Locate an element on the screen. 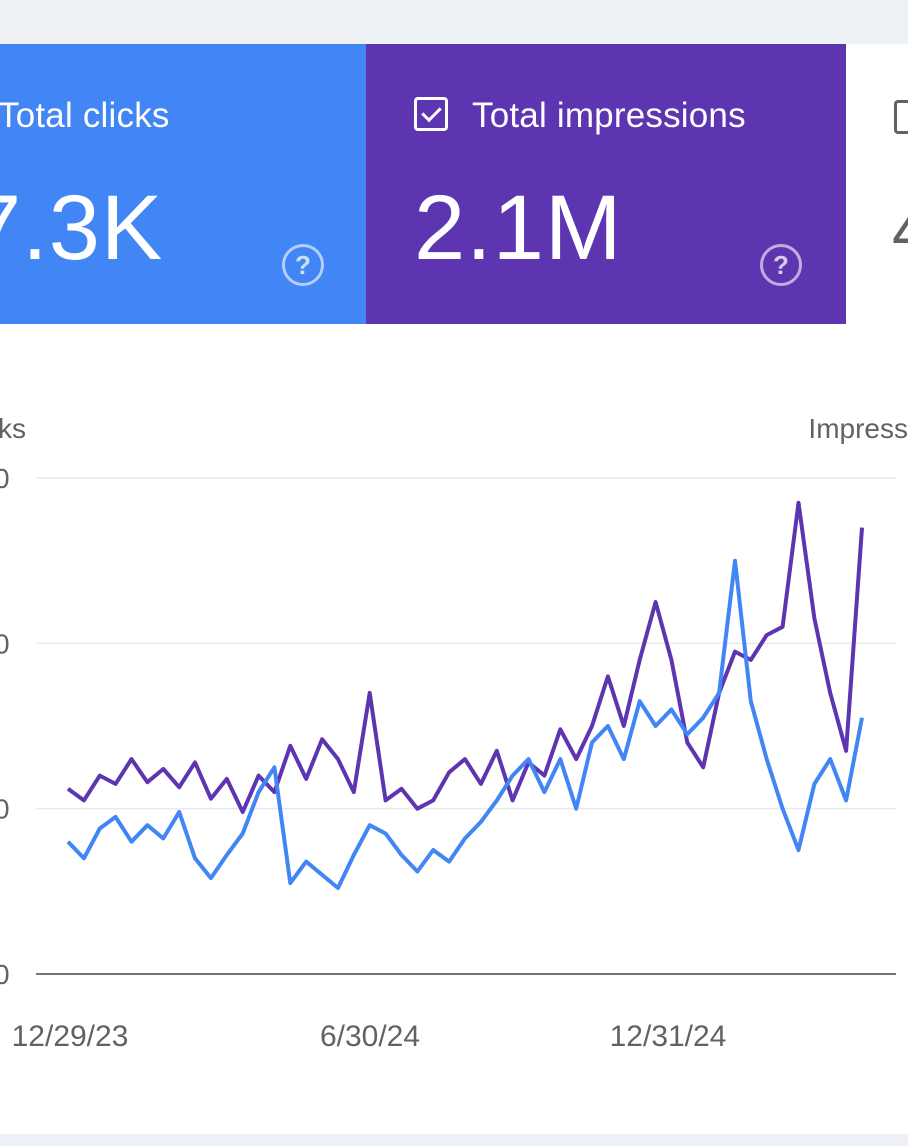 Image resolution: width=908 pixels, height=1146 pixels. total-clicks-label: Total clicks is located at coordinates (85, 115).